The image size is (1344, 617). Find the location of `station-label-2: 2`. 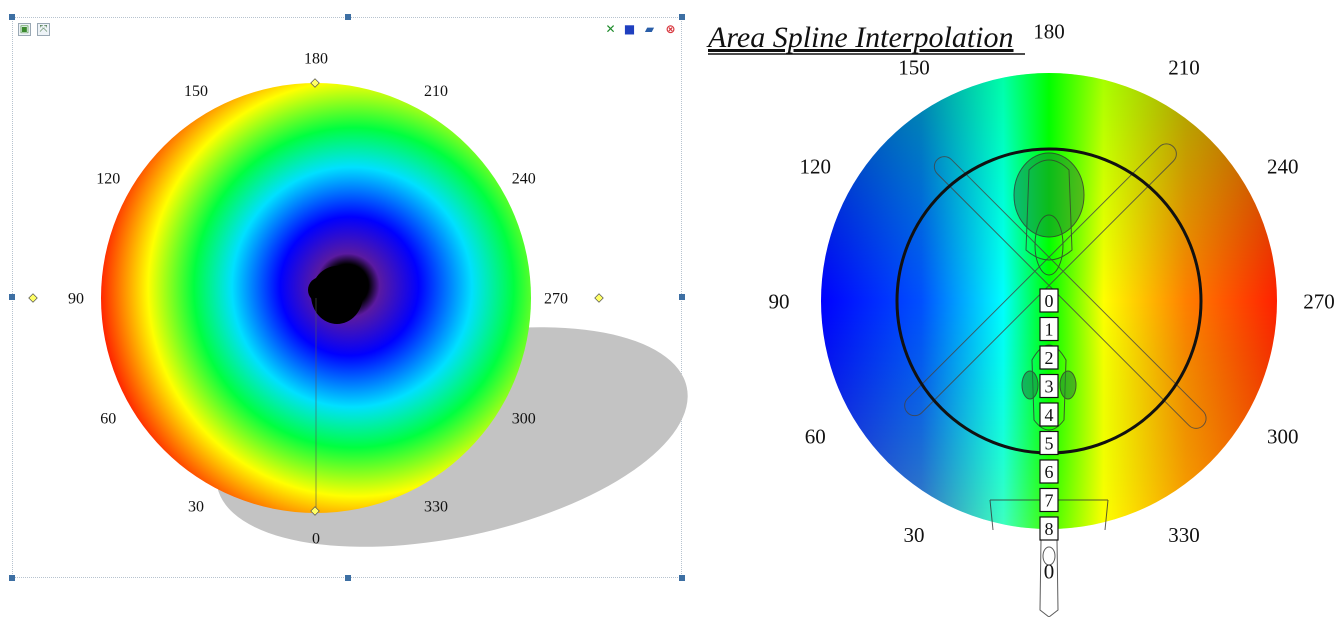

station-label-2: 2 is located at coordinates (1049, 358).